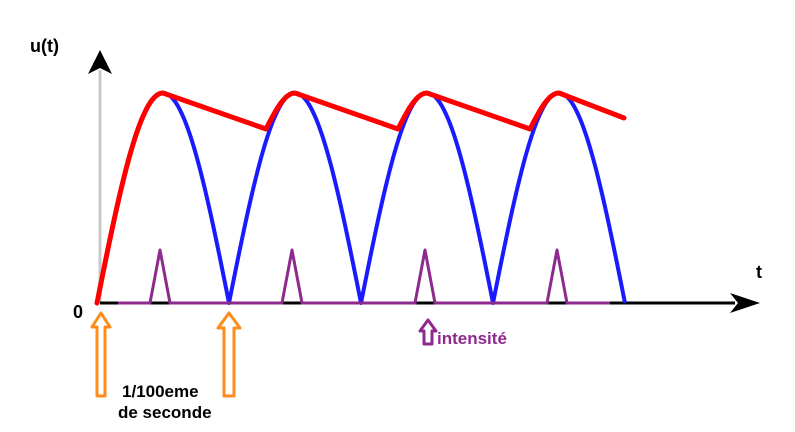 The height and width of the screenshot is (432, 795). What do you see at coordinates (759, 272) in the screenshot?
I see `x-axis-label: t` at bounding box center [759, 272].